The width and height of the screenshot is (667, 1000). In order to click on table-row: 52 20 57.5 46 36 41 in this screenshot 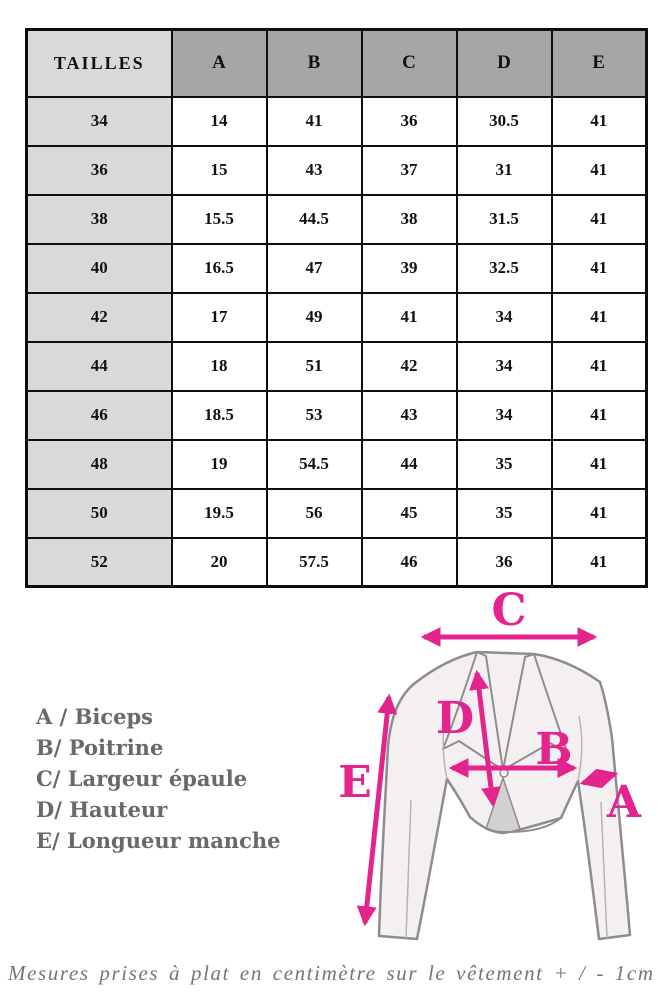, I will do `click(336, 562)`.